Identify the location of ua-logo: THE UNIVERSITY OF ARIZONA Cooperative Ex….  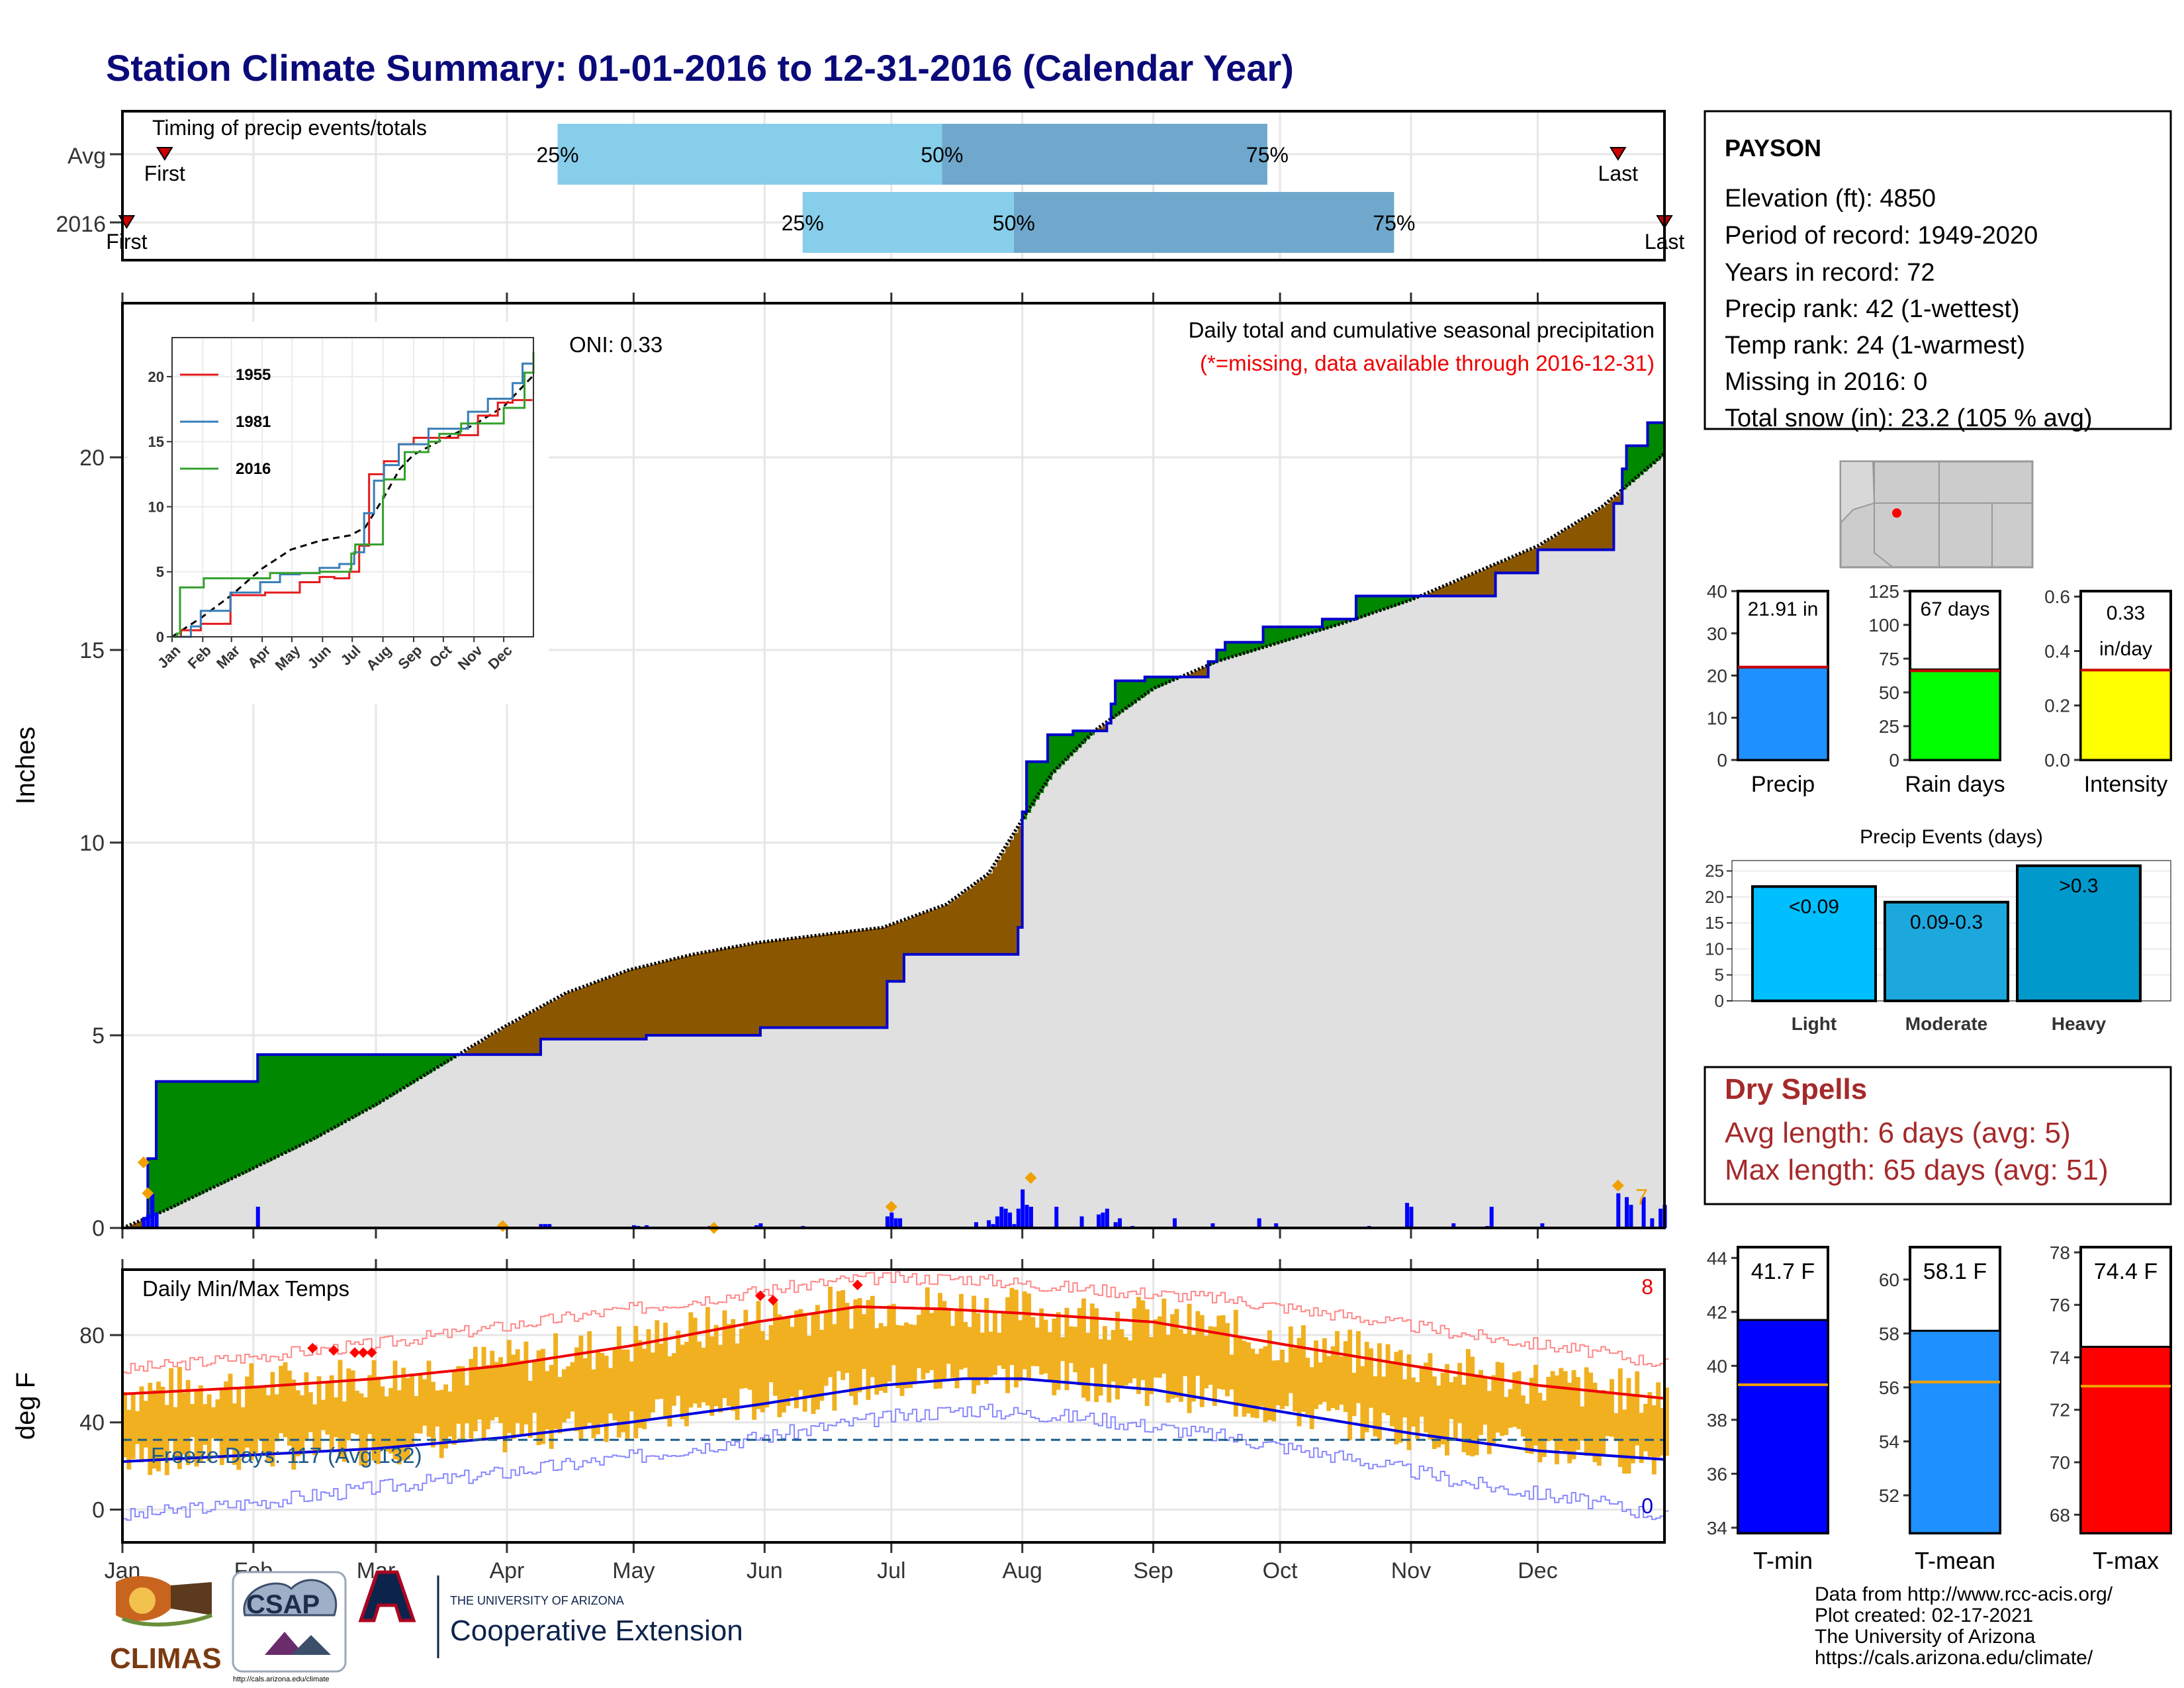
(550, 1614).